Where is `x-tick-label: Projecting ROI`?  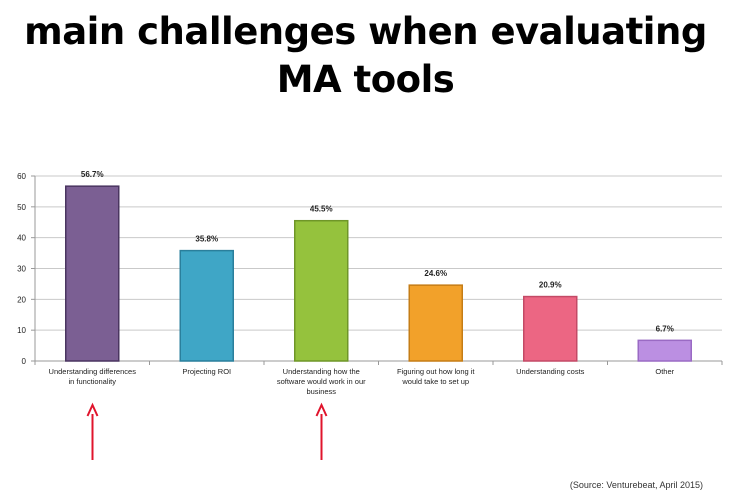
x-tick-label: Projecting ROI is located at coordinates (206, 371).